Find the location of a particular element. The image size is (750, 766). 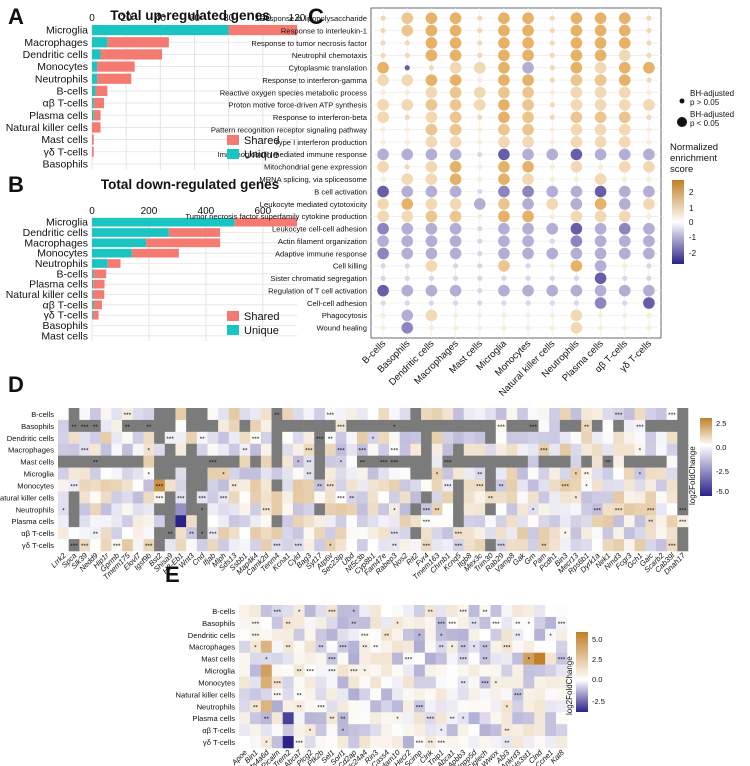

panelB-category-label: Plasma cells is located at coordinates (58, 285).